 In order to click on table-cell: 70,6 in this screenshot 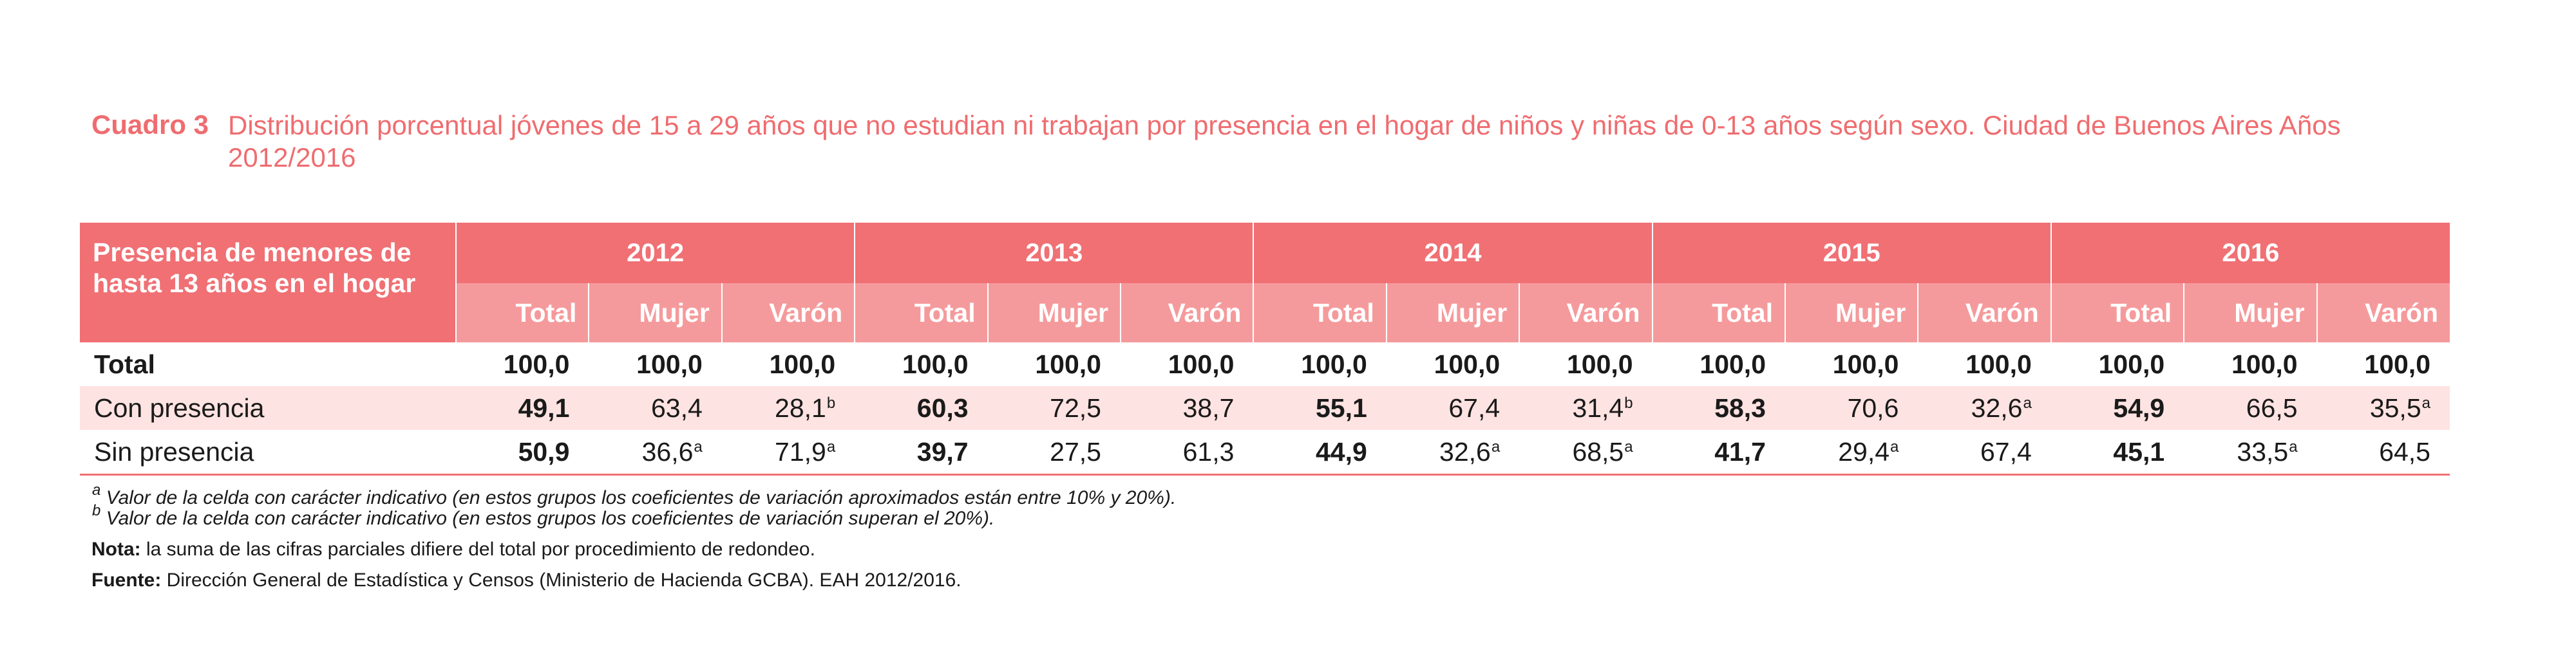, I will do `click(1851, 408)`.